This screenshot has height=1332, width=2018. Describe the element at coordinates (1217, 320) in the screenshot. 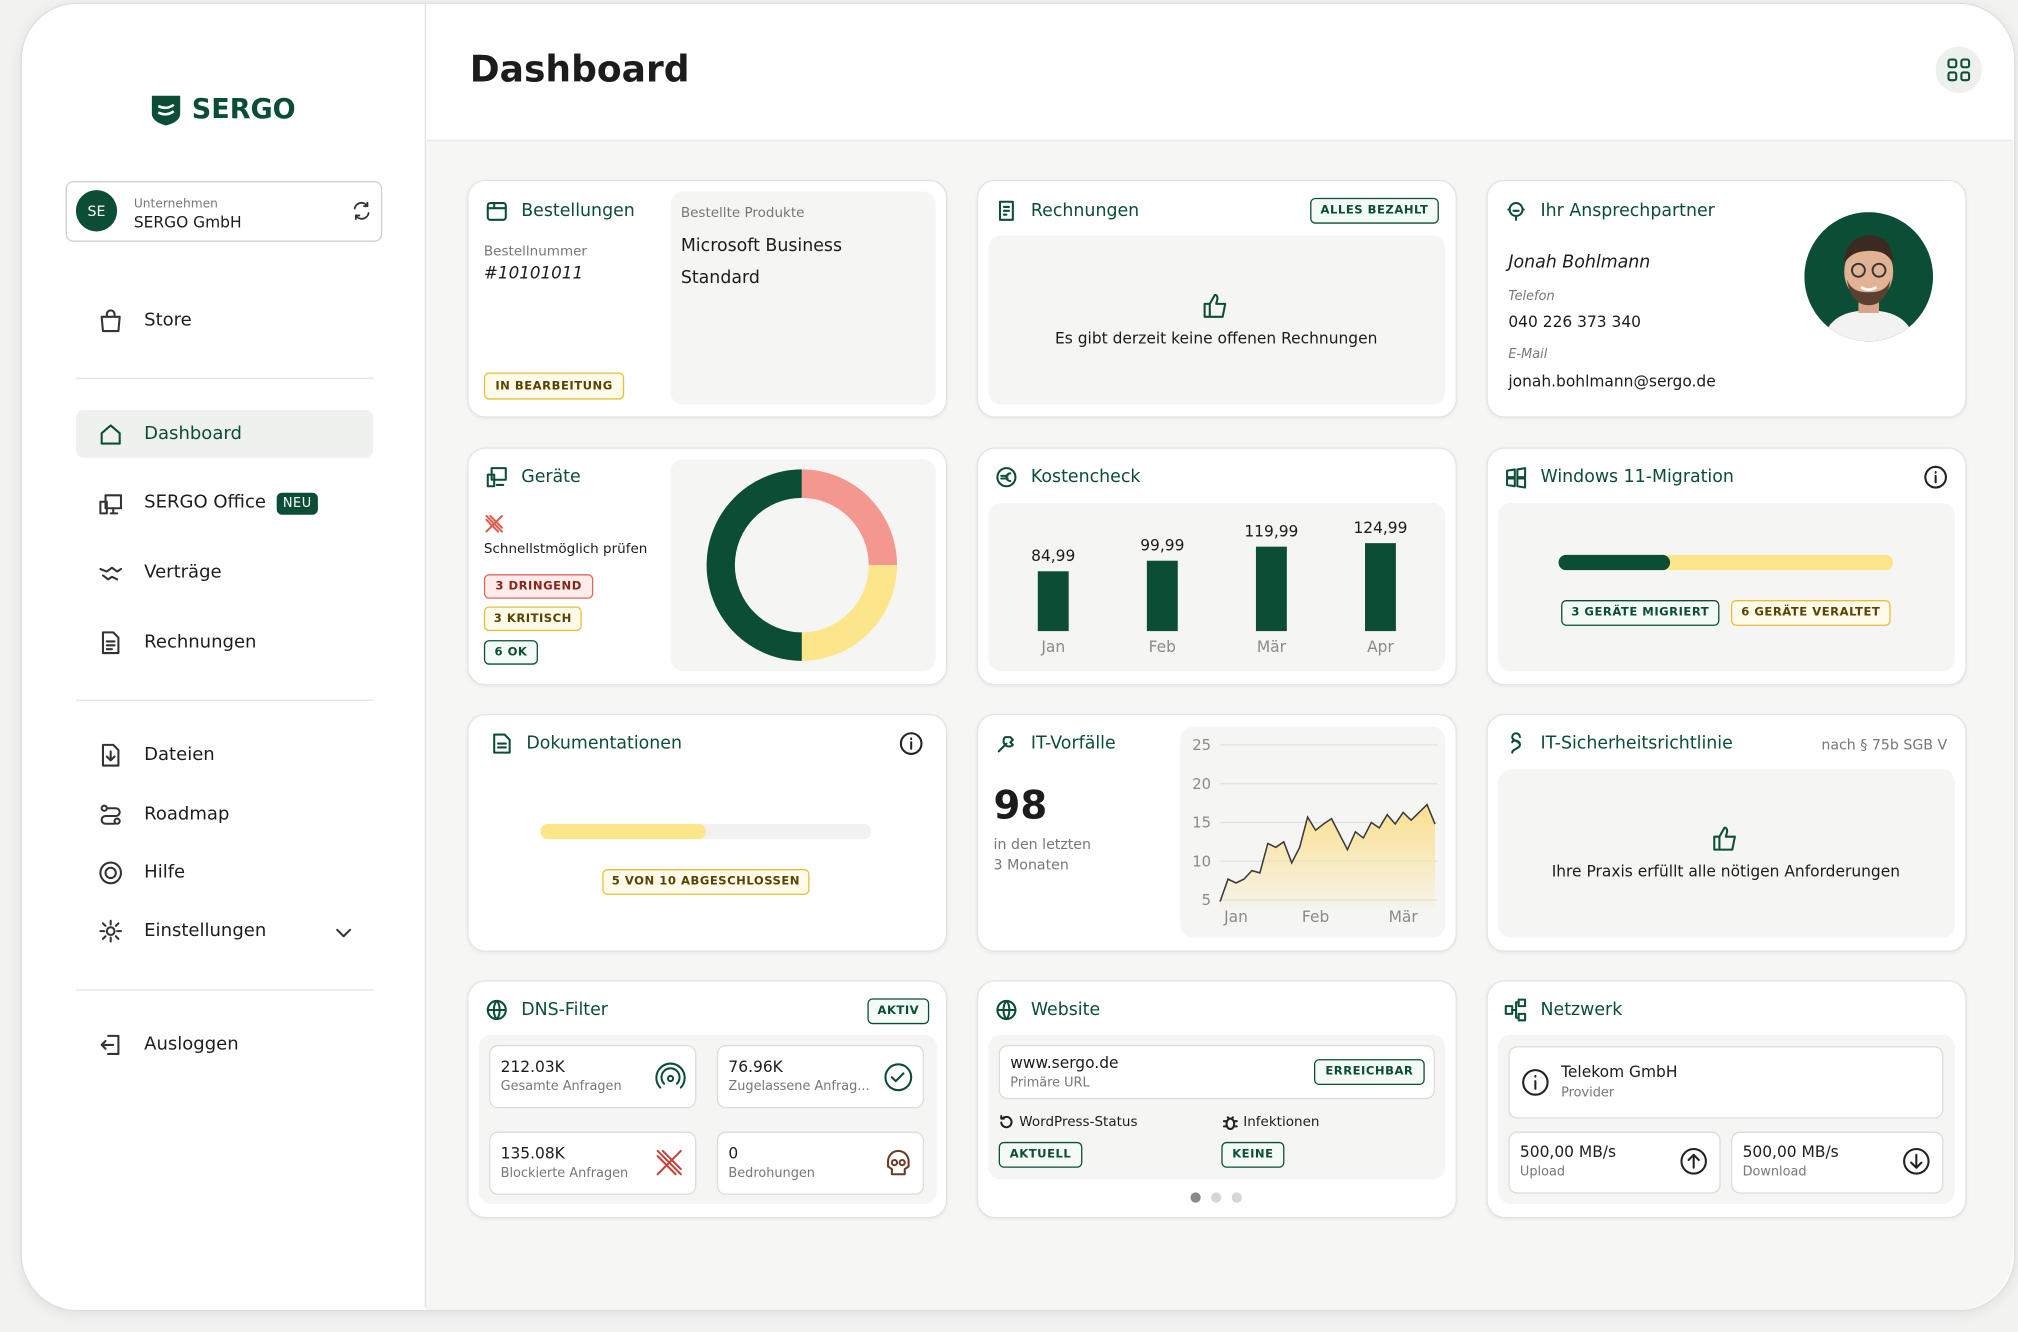

I see `message-box` at that location.